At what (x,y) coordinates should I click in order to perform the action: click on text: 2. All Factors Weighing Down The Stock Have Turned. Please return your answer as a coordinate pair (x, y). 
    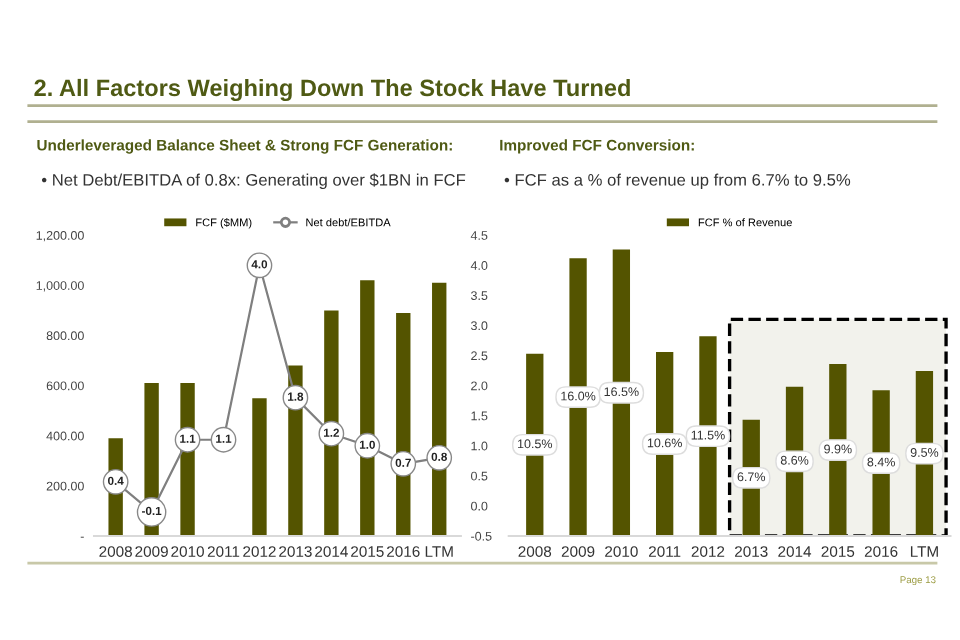
    Looking at the image, I should click on (332, 89).